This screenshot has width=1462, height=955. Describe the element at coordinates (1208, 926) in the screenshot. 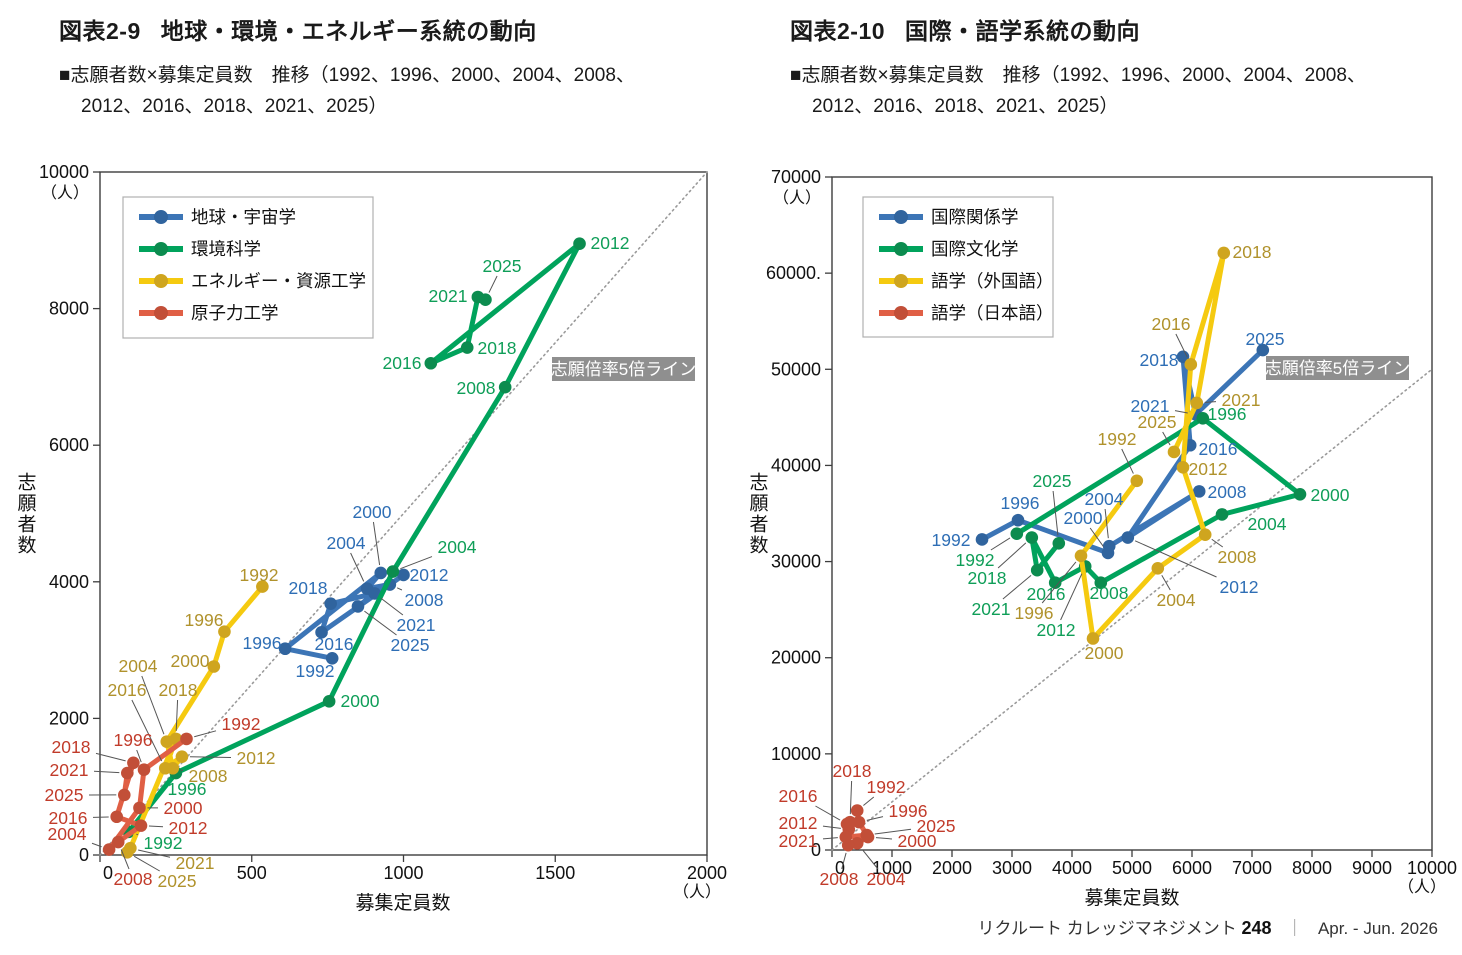

I see `page-footer: リクルート カレッジマネジメント 248 ｜ Apr. - Jun. 2026` at that location.